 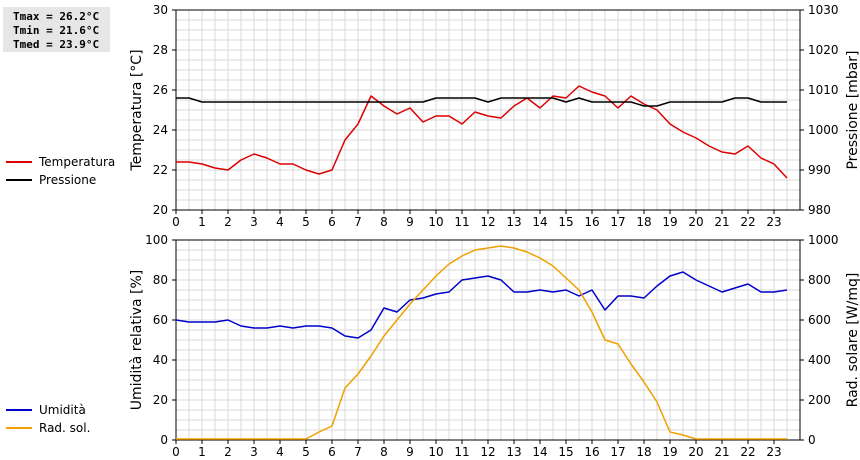 I want to click on y-tick-label-right: 1020, so click(x=823, y=50).